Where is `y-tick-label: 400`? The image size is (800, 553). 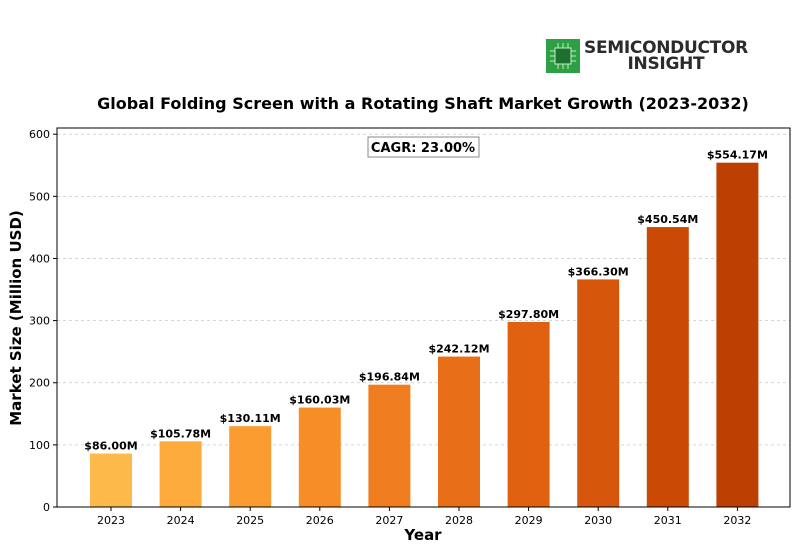
y-tick-label: 400 is located at coordinates (39, 258).